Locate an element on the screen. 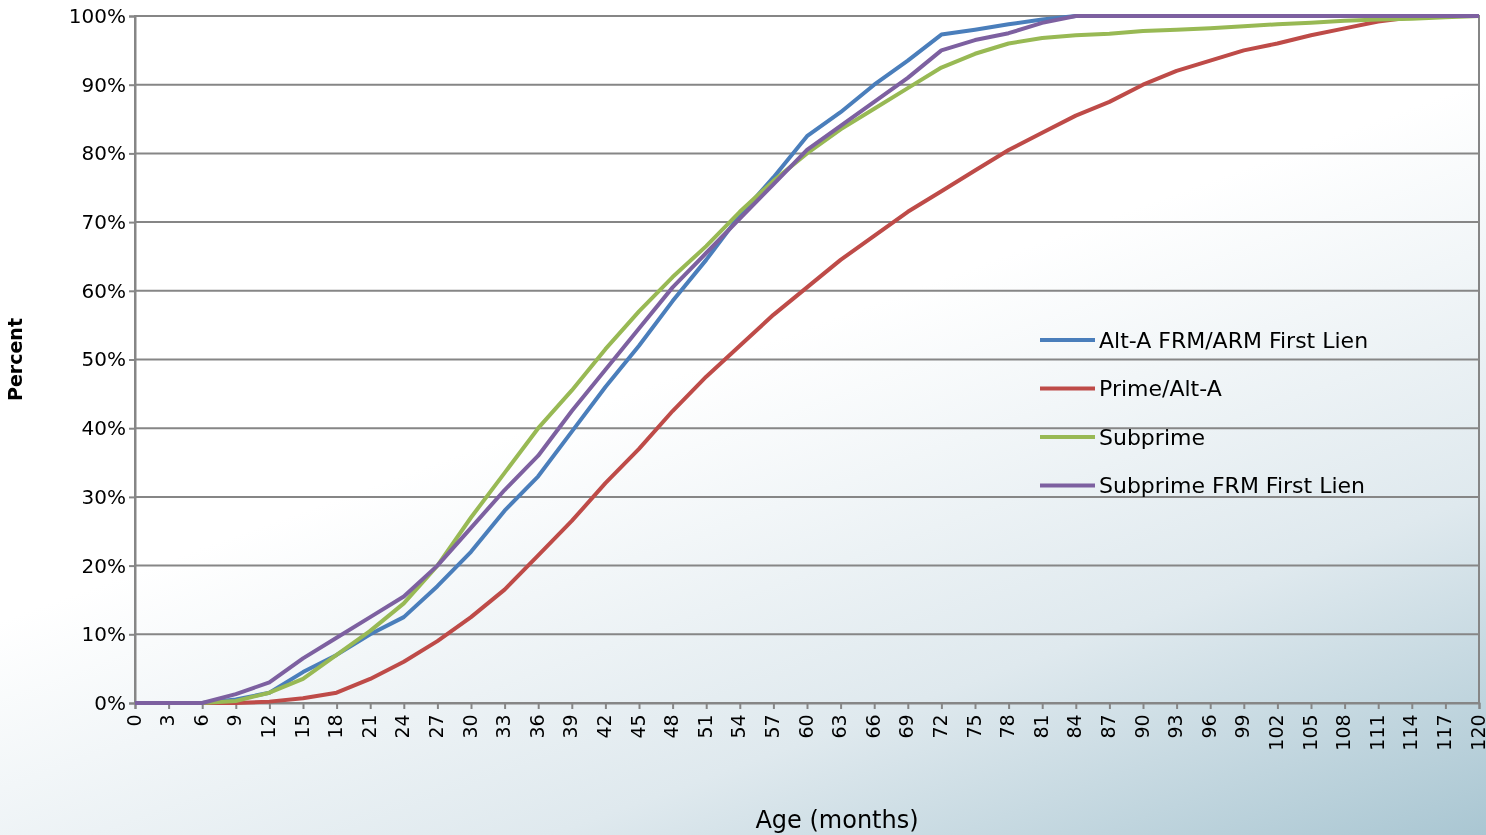  y-tick-label: 0% is located at coordinates (110, 702).